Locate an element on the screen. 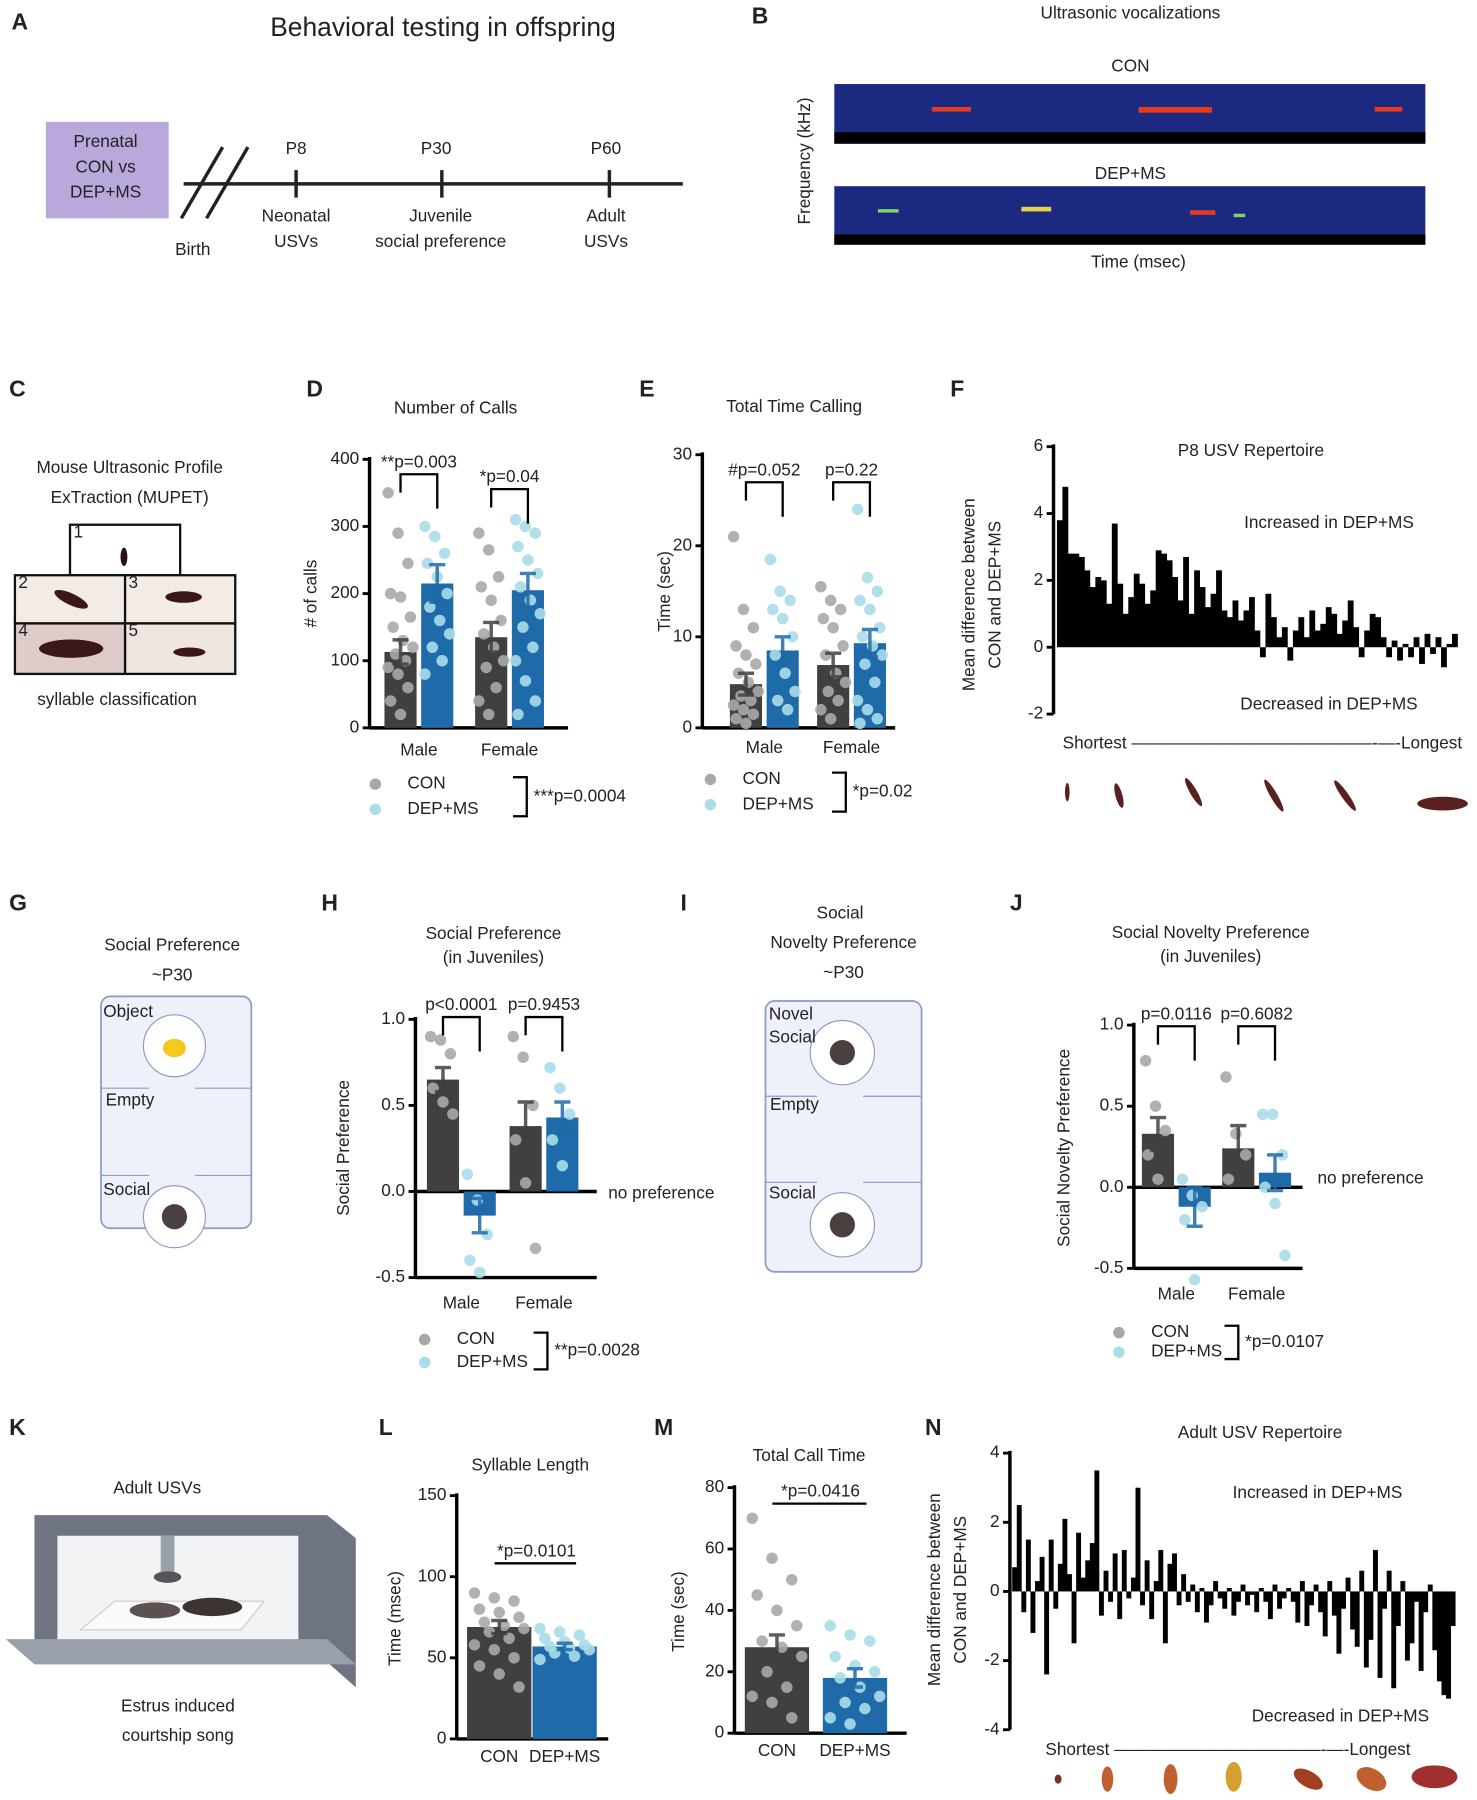 The image size is (1477, 1800). zone-label: Object is located at coordinates (128, 1011).